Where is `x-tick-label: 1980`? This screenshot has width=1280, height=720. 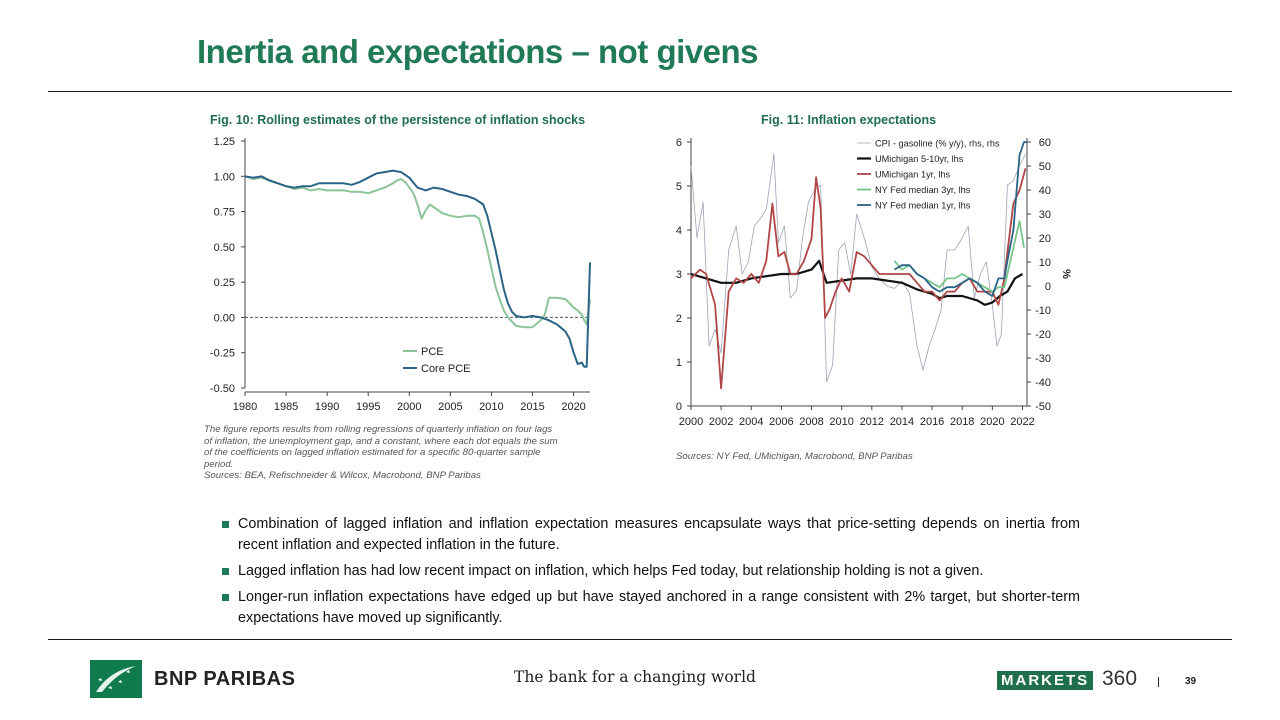
x-tick-label: 1980 is located at coordinates (245, 407).